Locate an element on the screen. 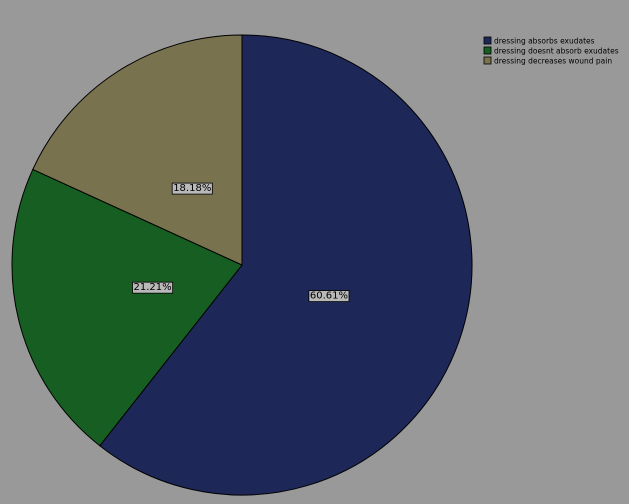 Image resolution: width=629 pixels, height=504 pixels. legend-label: dressing absorbs exudates is located at coordinates (544, 41).